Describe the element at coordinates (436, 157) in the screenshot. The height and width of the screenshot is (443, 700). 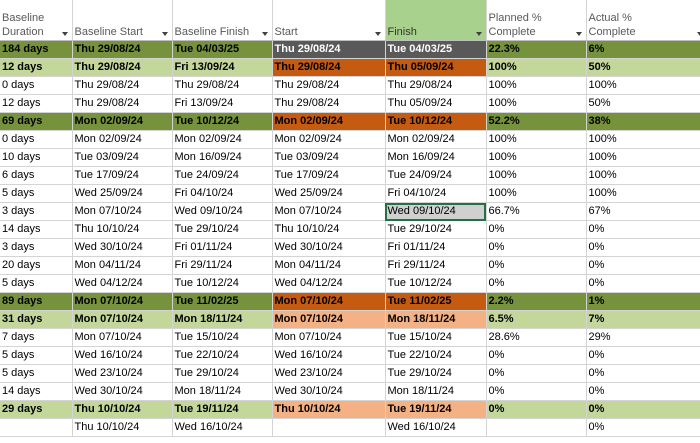
I see `cell-finish: Mon 16/09/24` at that location.